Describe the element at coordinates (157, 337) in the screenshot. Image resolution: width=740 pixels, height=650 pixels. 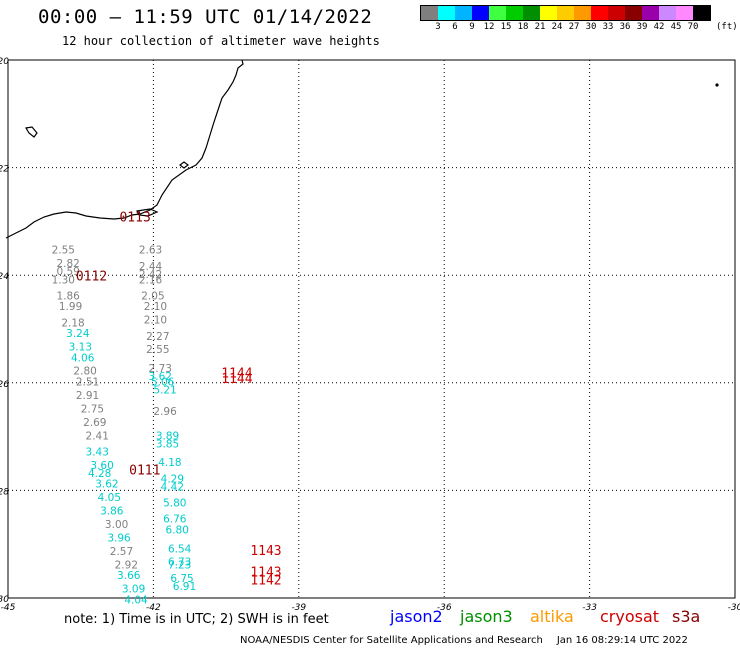
I see `wave-height-value: 2.27` at that location.